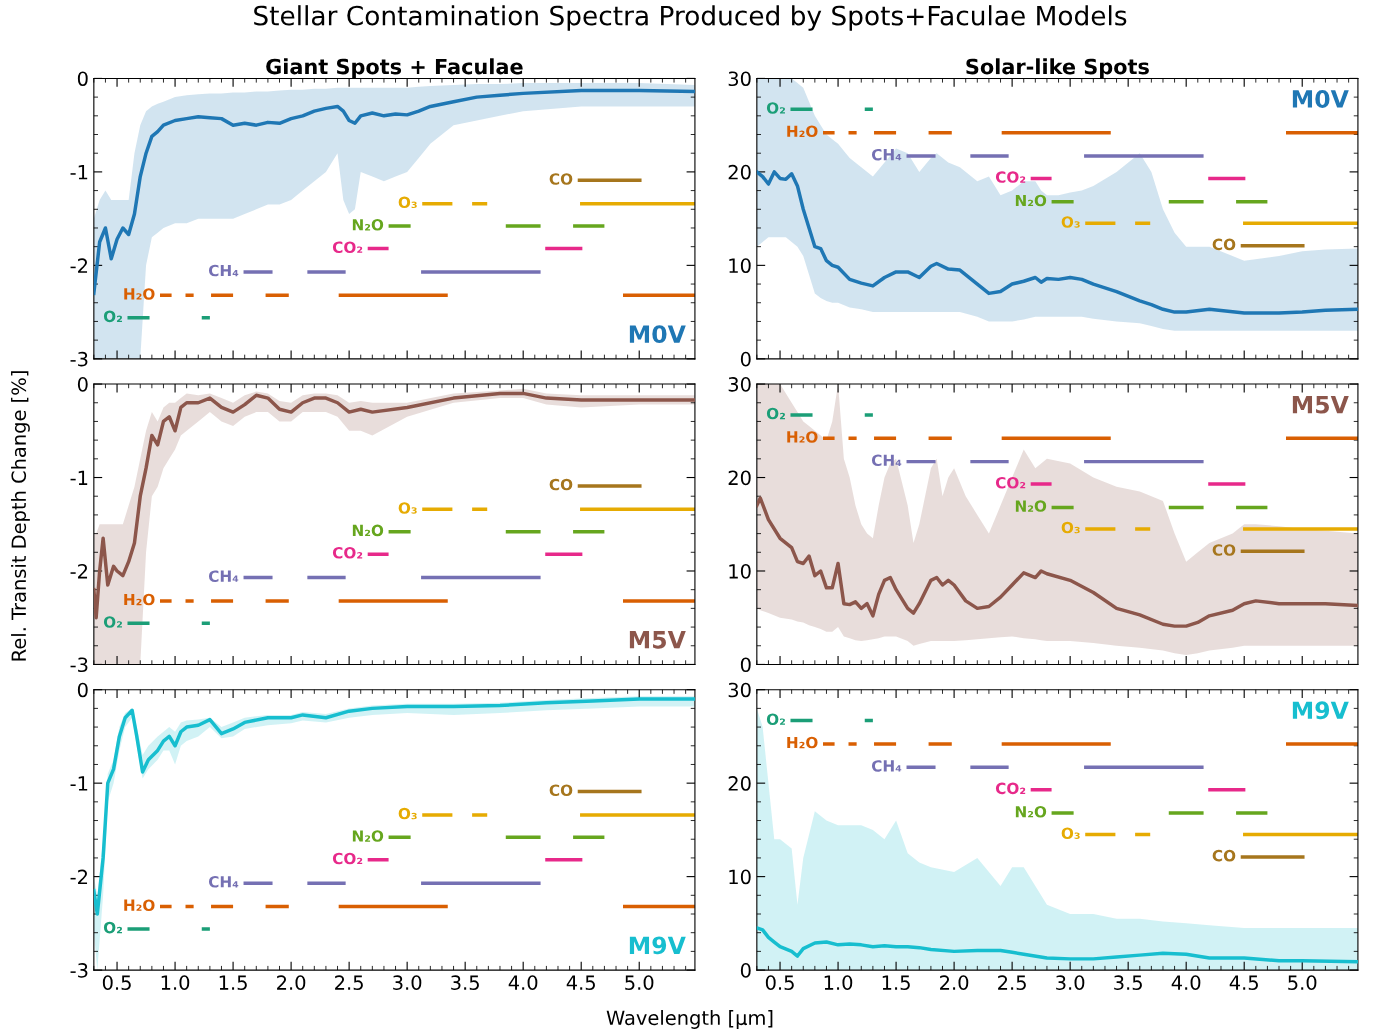 The width and height of the screenshot is (1380, 1032). What do you see at coordinates (394, 68) in the screenshot?
I see `chart-subtitle: Giant Spots + Faculae` at bounding box center [394, 68].